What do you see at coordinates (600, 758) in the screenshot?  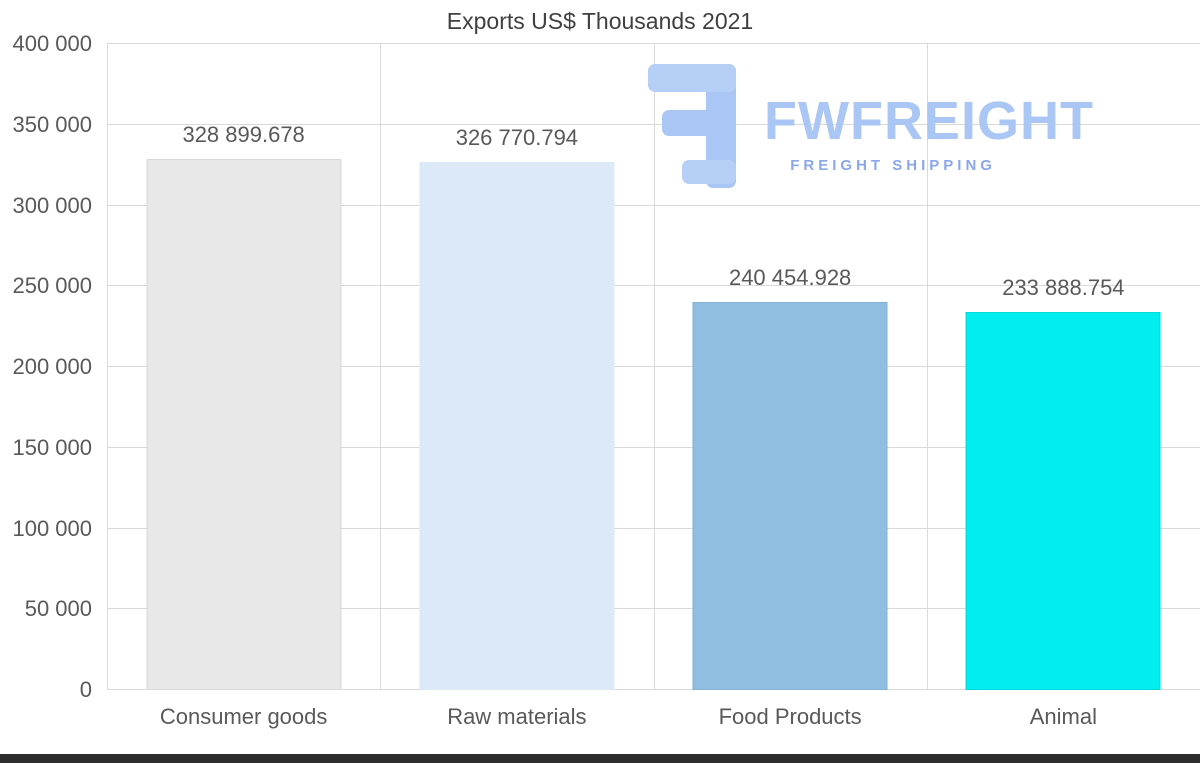 I see `bottom-bar` at bounding box center [600, 758].